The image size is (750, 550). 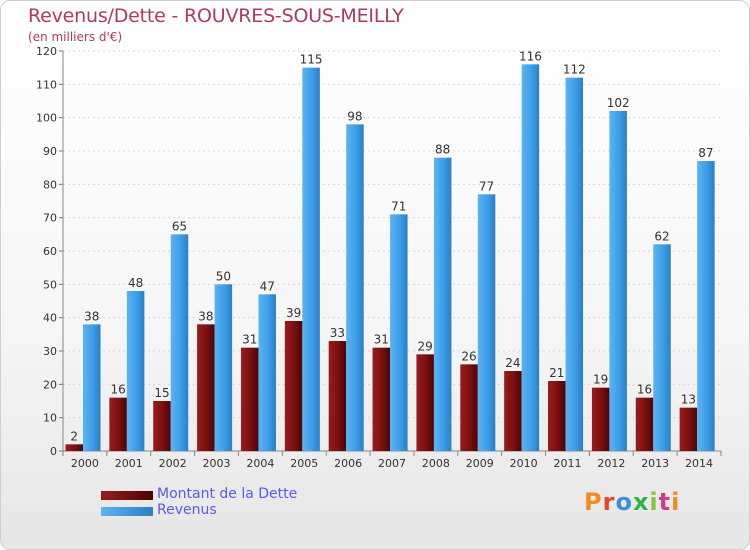 What do you see at coordinates (179, 226) in the screenshot?
I see `data-label-revenue: 65` at bounding box center [179, 226].